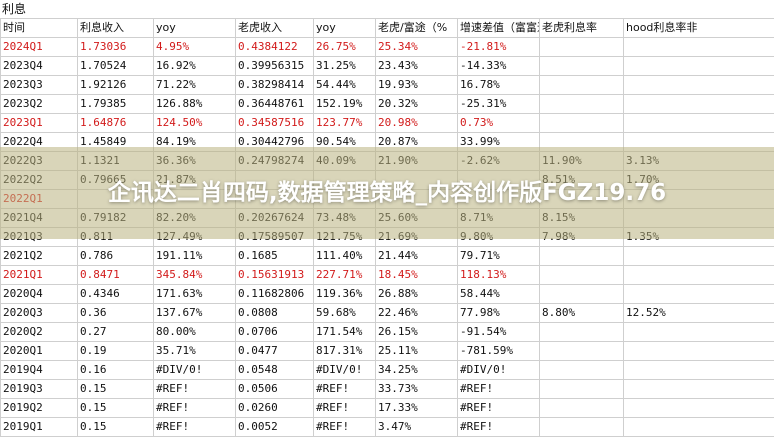  What do you see at coordinates (499, 66) in the screenshot?
I see `table-cell: -14.33%` at bounding box center [499, 66].